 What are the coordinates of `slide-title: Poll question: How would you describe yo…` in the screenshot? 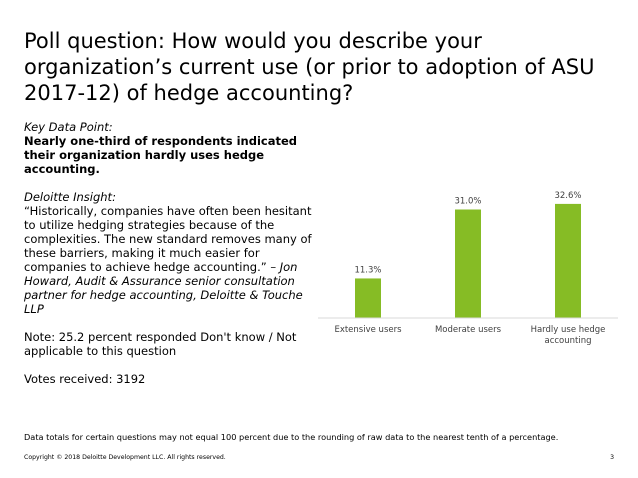 It's located at (309, 67).